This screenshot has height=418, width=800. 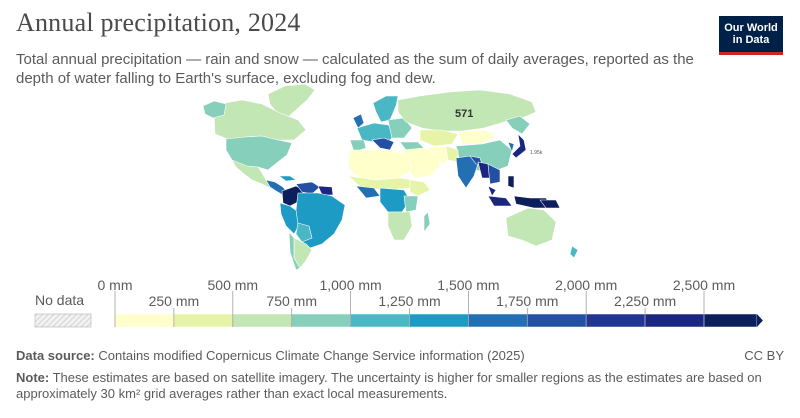 What do you see at coordinates (233, 285) in the screenshot?
I see `legend-tick-top-1: 500 mm` at bounding box center [233, 285].